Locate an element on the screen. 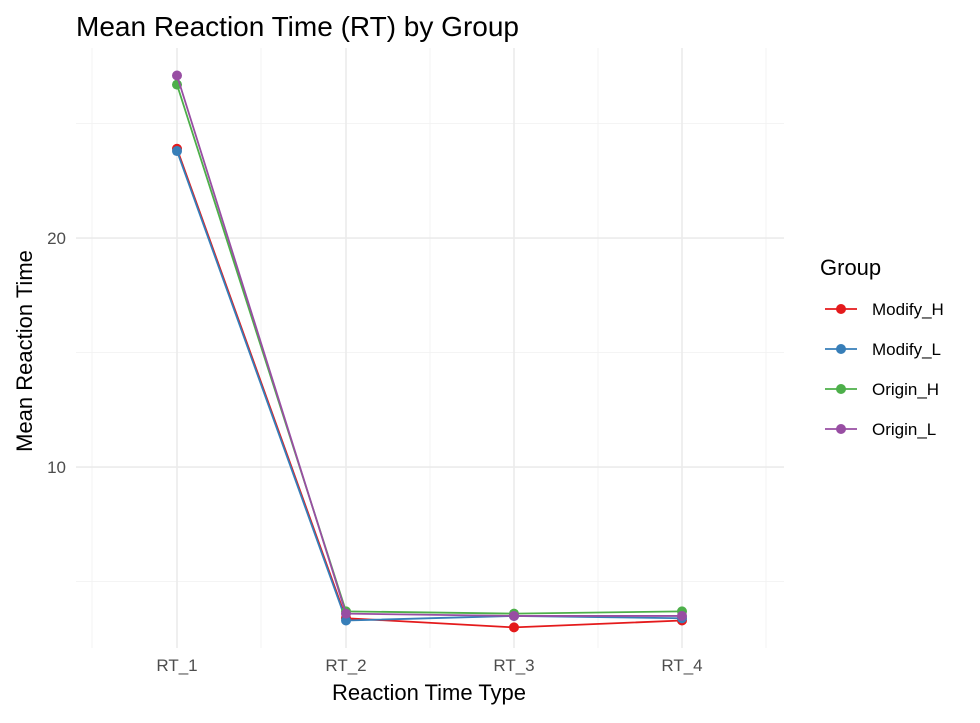 The width and height of the screenshot is (980, 723). x-tick-label: RT_1 is located at coordinates (176, 665).